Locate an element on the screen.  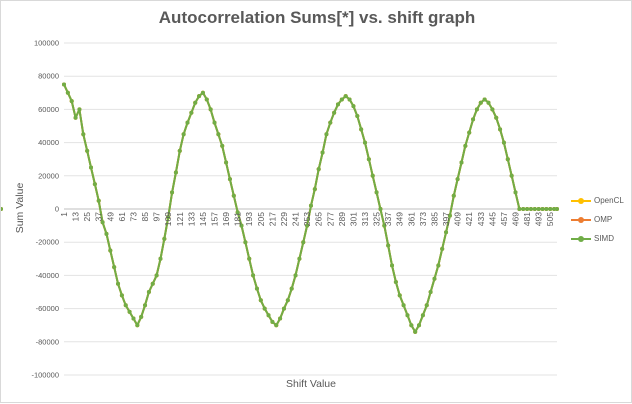
legend-swatch-simd is located at coordinates (581, 239).